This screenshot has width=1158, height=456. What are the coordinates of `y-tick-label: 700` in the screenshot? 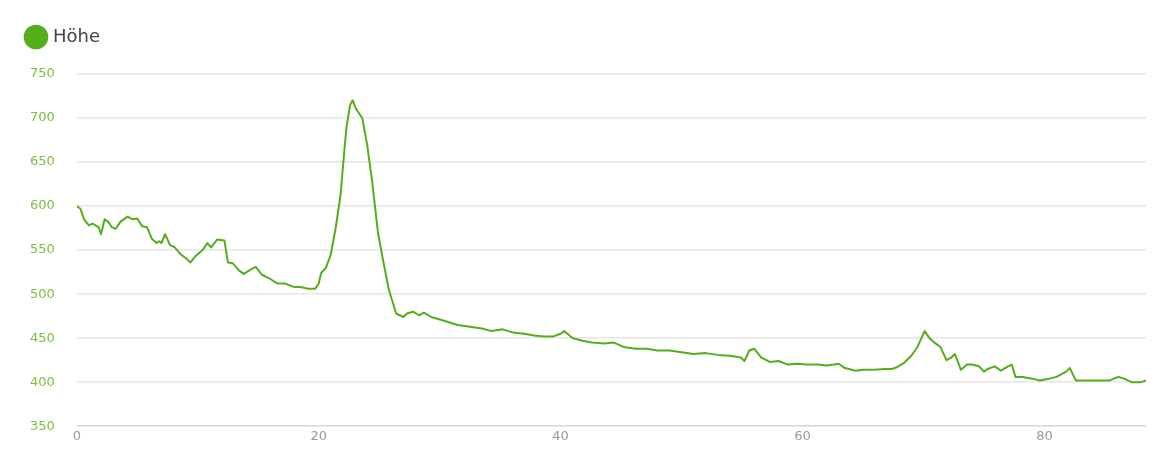 It's located at (42, 117).